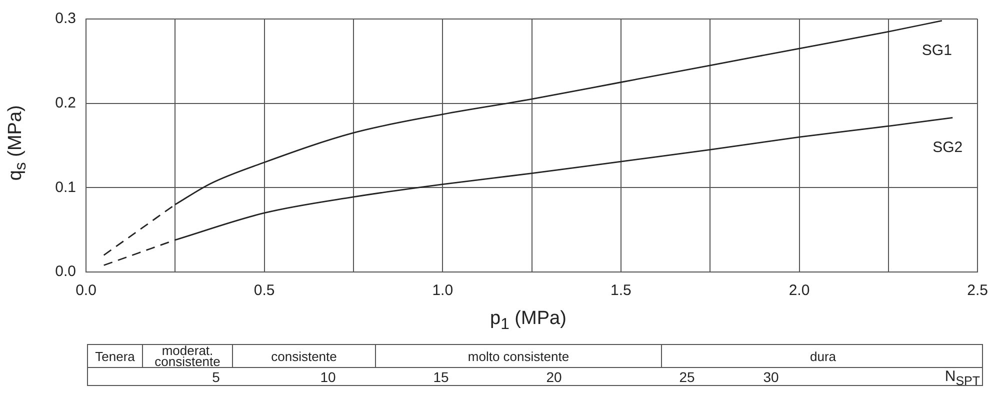  I want to click on text: dura, so click(823, 357).